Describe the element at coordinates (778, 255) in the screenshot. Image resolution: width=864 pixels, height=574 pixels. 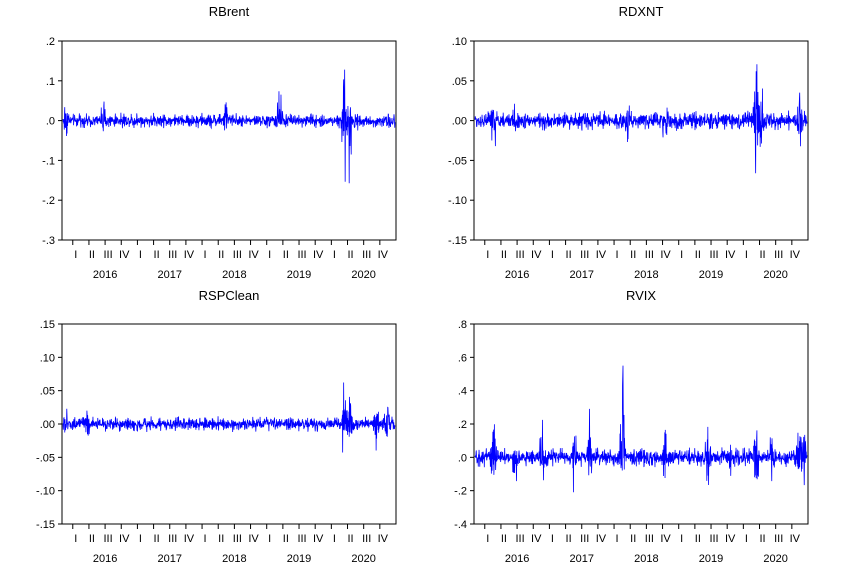
I see `rdxnt-quarter-label: III` at that location.